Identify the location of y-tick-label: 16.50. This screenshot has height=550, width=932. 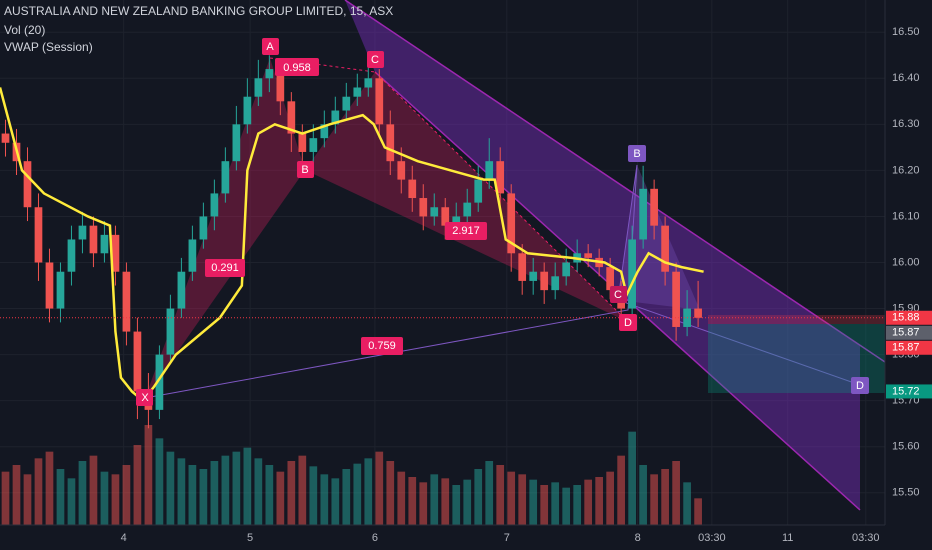
(906, 32).